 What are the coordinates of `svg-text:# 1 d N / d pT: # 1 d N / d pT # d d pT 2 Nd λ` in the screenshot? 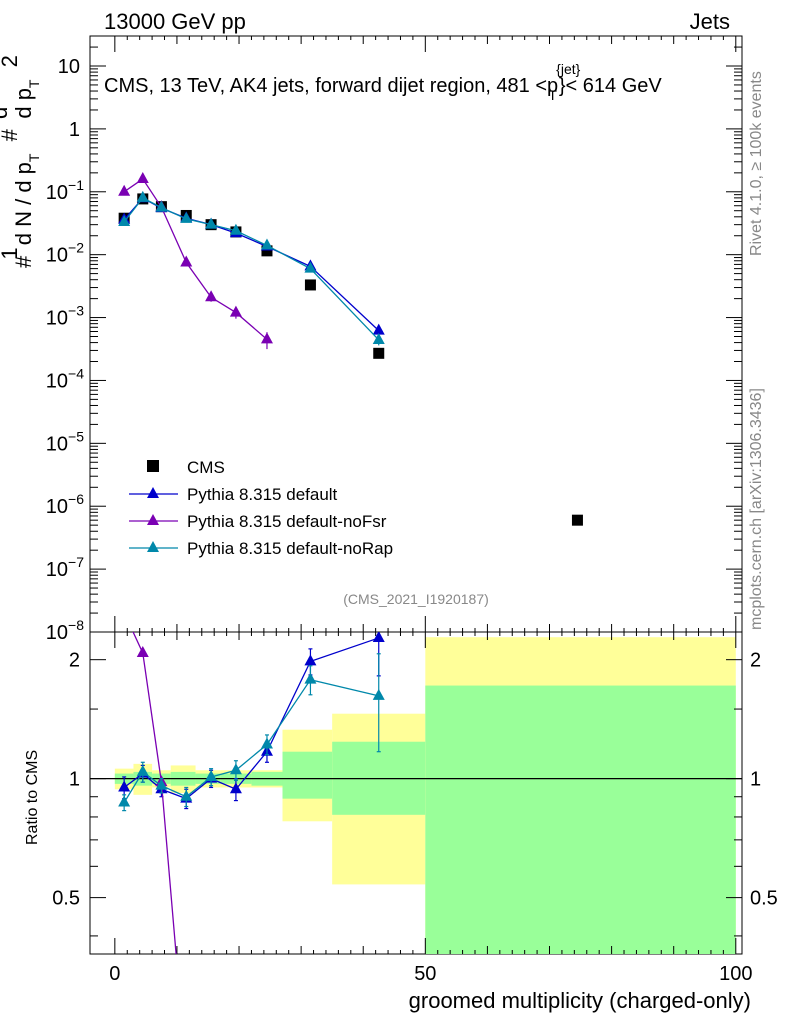 It's located at (22, 137).